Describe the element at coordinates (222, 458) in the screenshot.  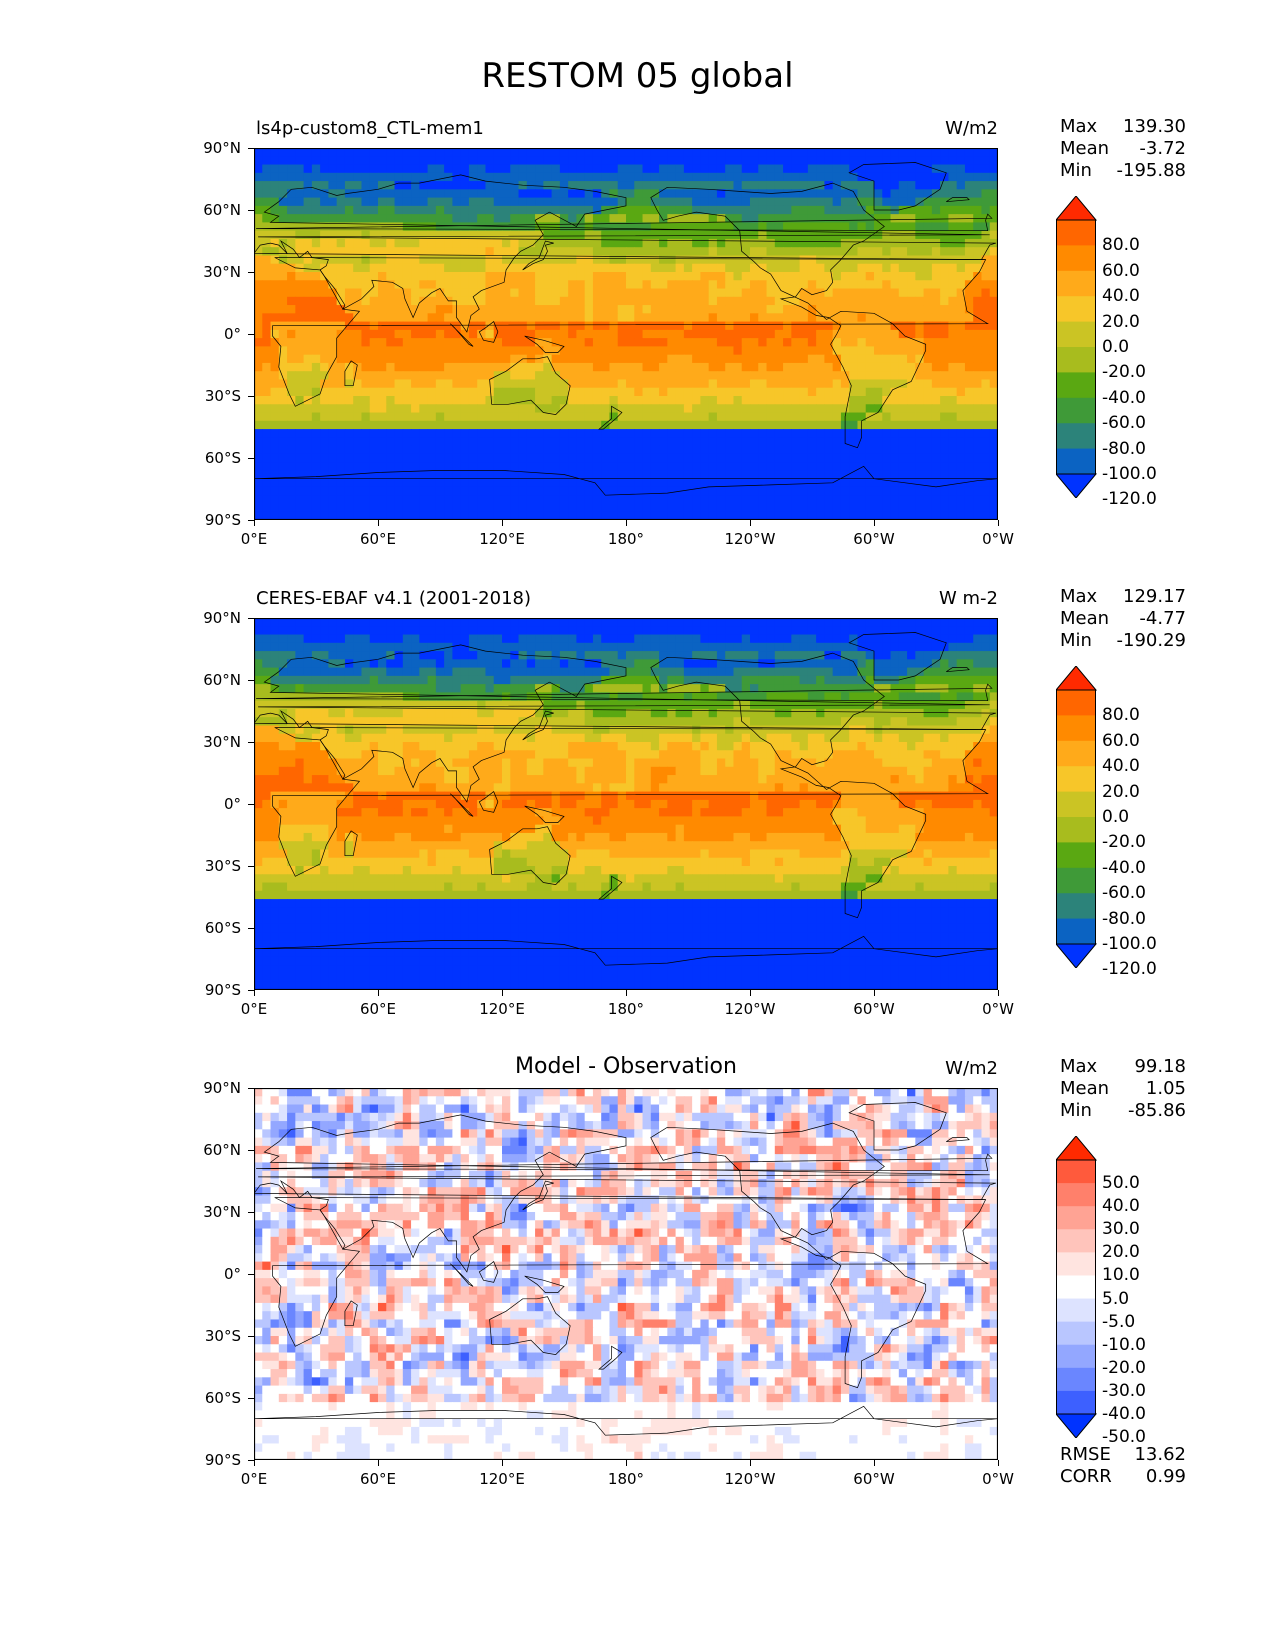
I see `latitude-label: 60°S` at that location.